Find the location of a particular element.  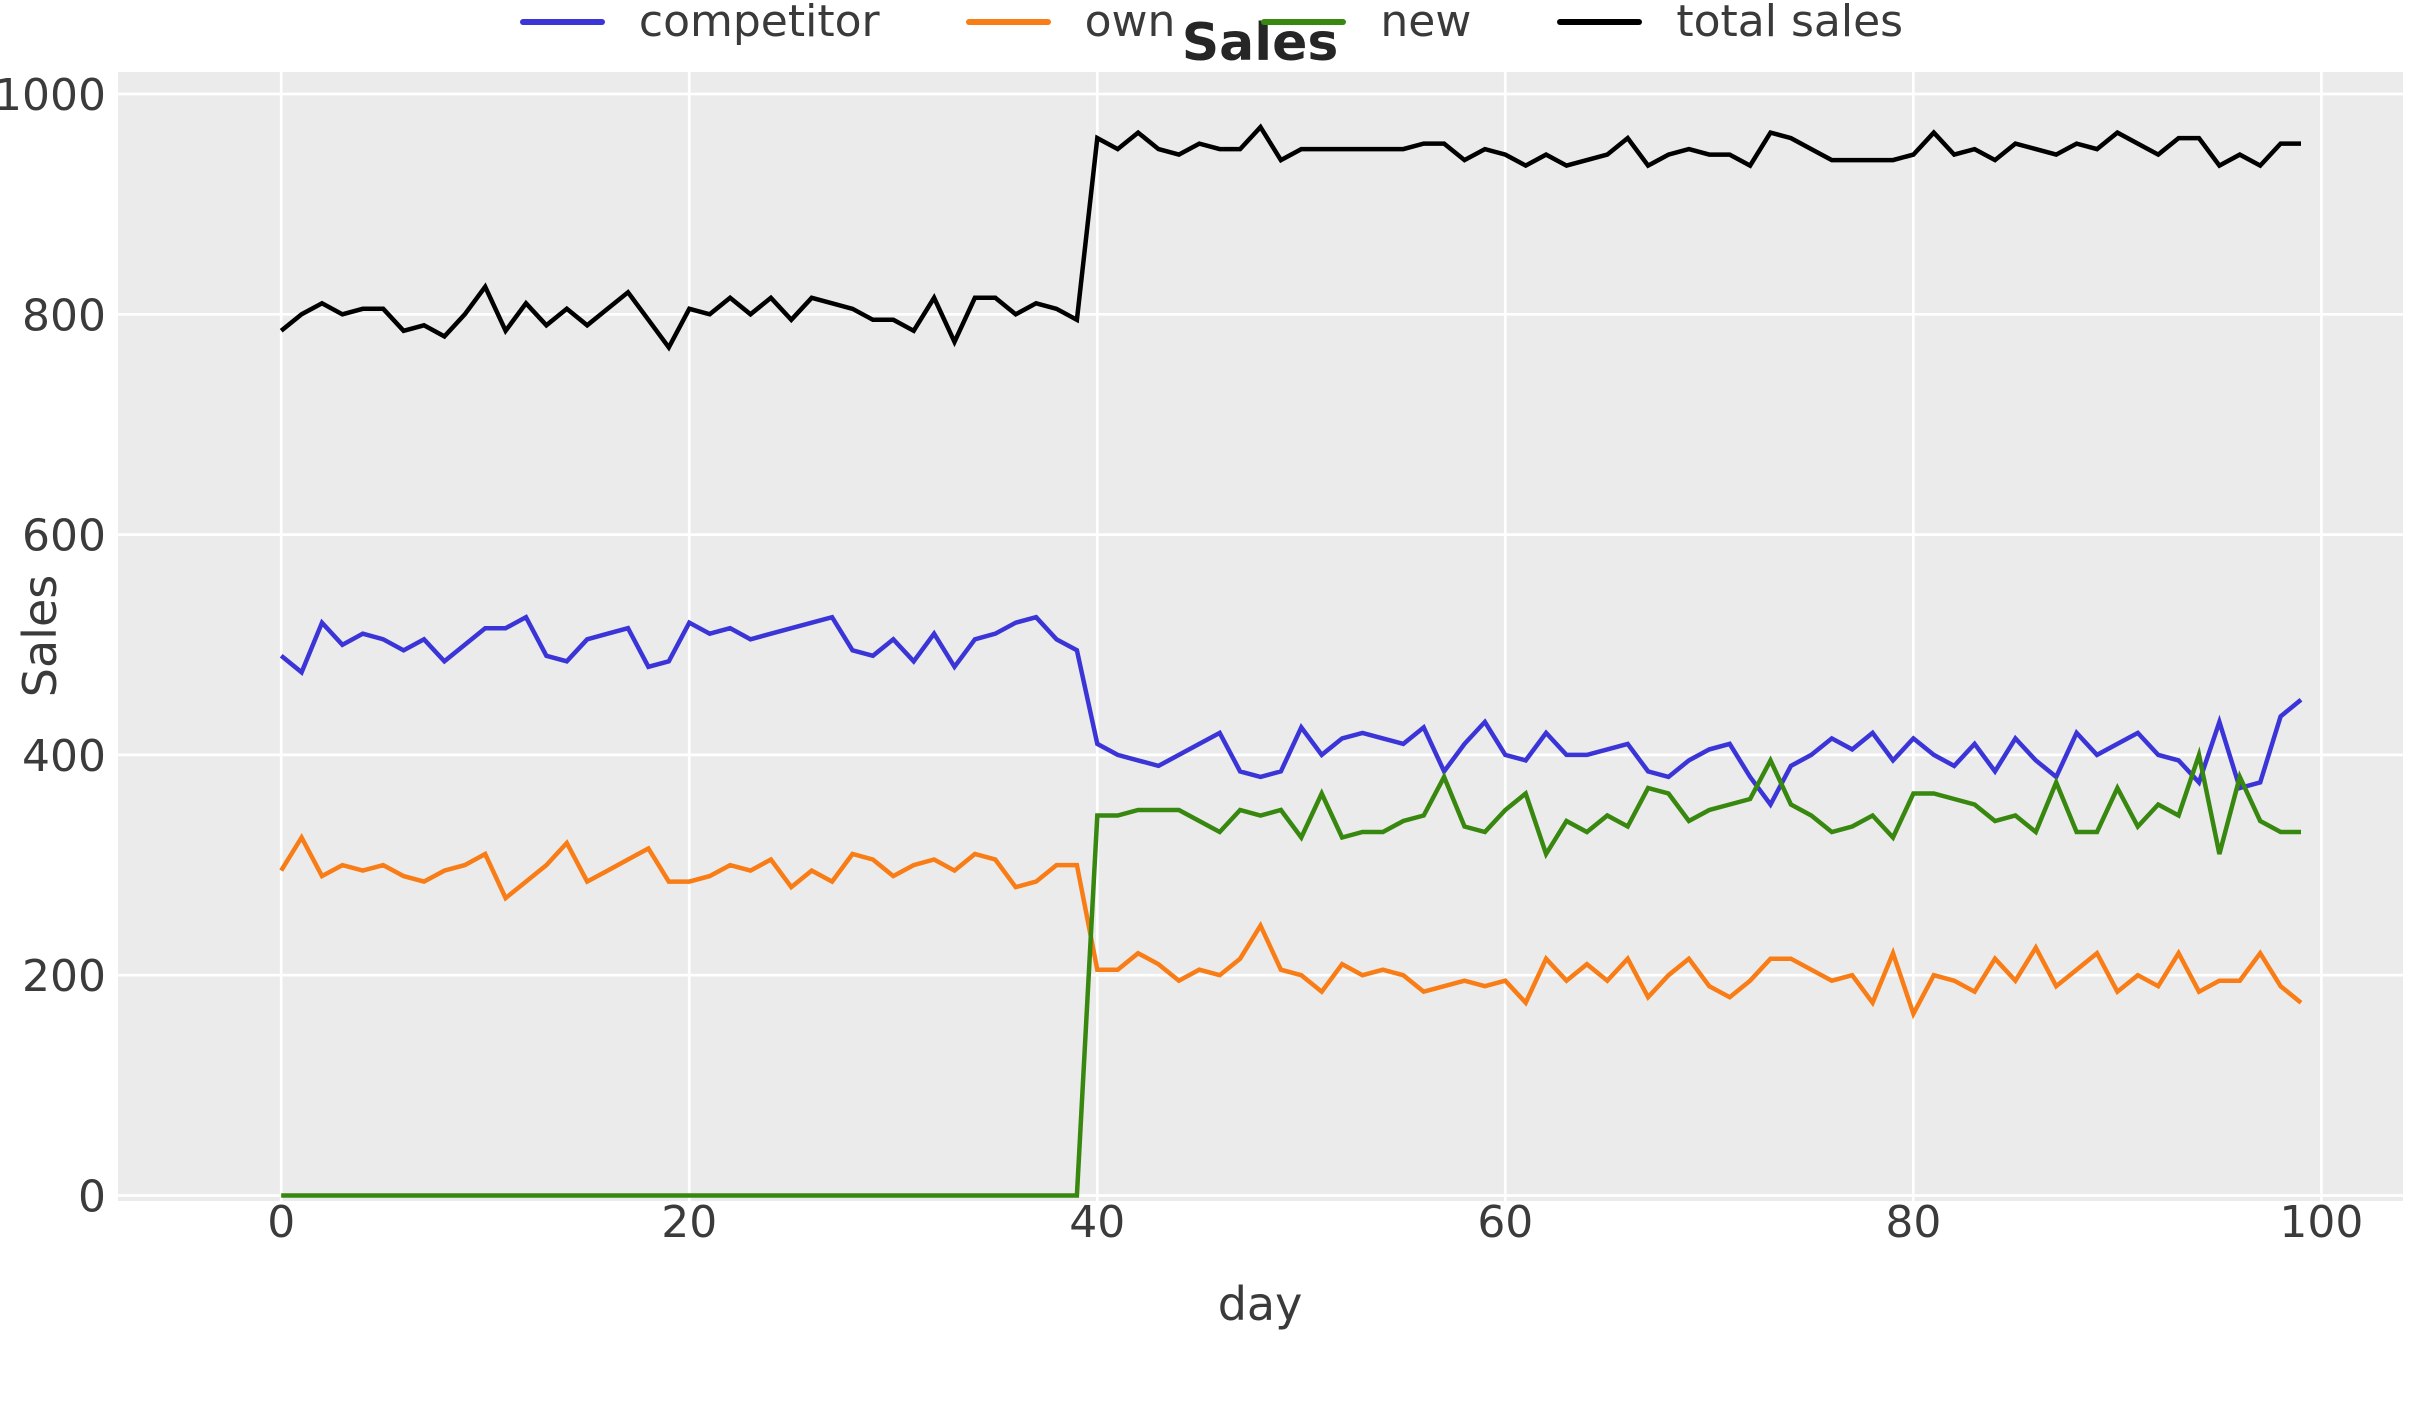

x-tick-label-60: 60 is located at coordinates (1505, 1222).